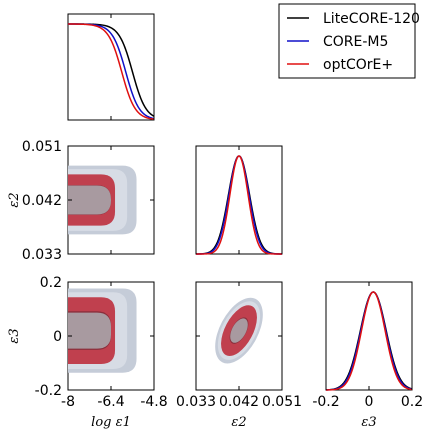 This screenshot has height=436, width=436. What do you see at coordinates (282, 402) in the screenshot?
I see `xtick-e2-right: 0.051` at bounding box center [282, 402].